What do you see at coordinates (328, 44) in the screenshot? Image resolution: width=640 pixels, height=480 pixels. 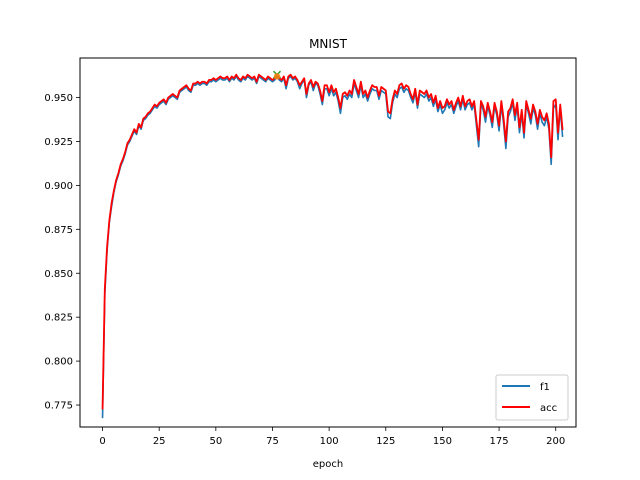 I see `chart-title: MNIST` at bounding box center [328, 44].